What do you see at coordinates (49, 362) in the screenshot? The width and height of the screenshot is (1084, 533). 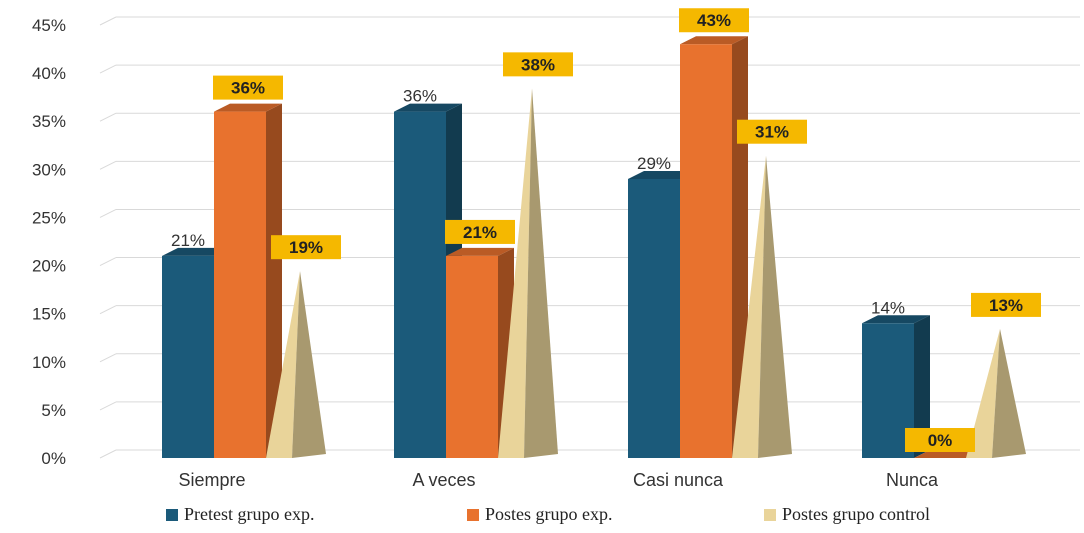 I see `y-tick-label: 10%` at bounding box center [49, 362].